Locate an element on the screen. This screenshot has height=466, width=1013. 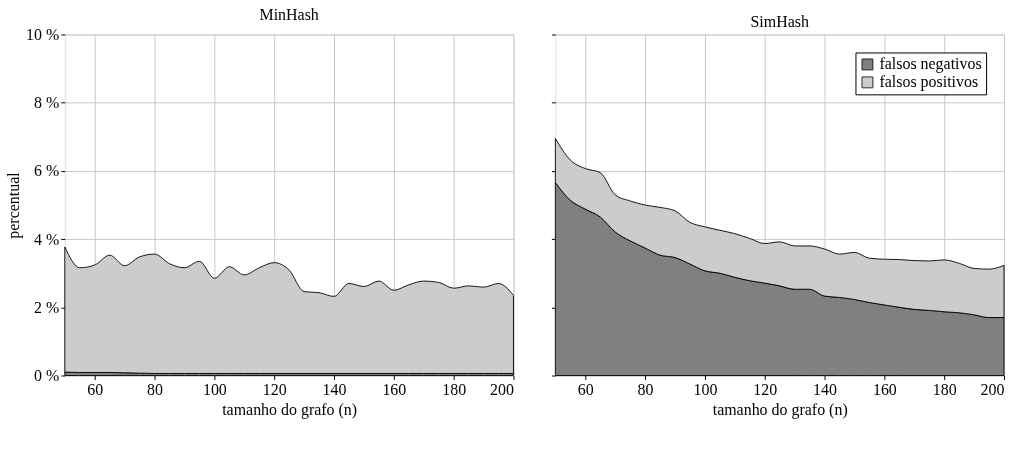
legend-label: falsos positivos is located at coordinates (929, 82).